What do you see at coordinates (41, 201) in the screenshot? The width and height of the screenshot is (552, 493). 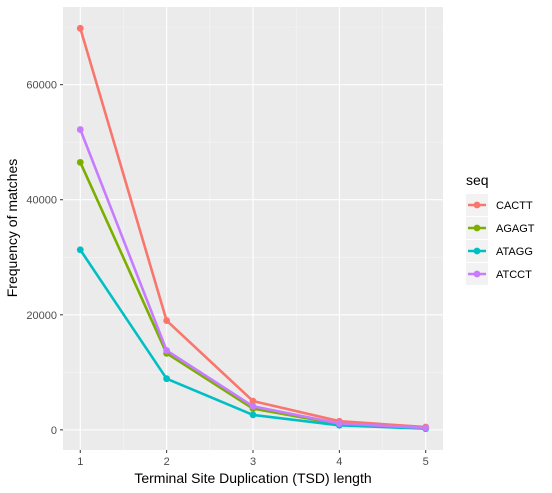 I see `y-tick-label: 40000` at bounding box center [41, 201].